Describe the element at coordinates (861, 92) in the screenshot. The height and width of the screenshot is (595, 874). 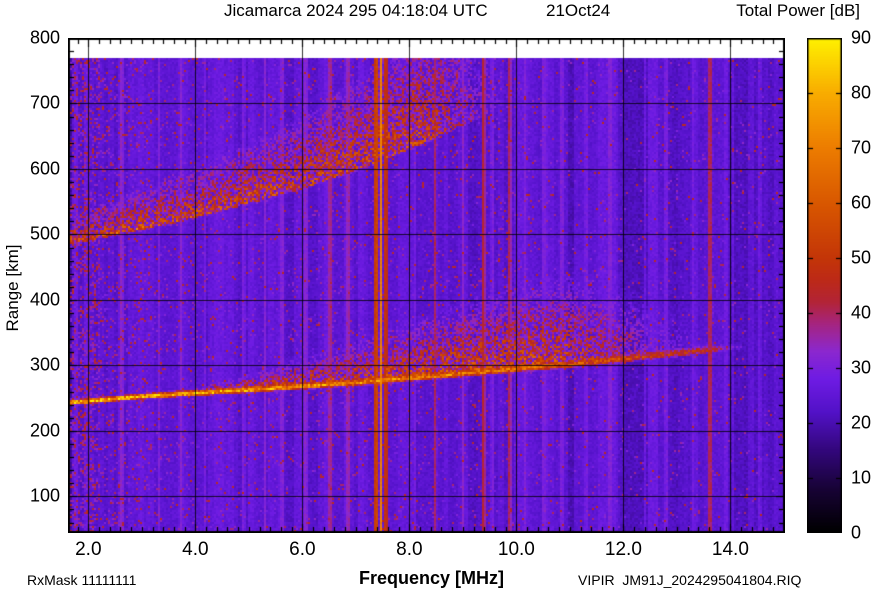
I see `colorbar-tick-label: 80` at that location.